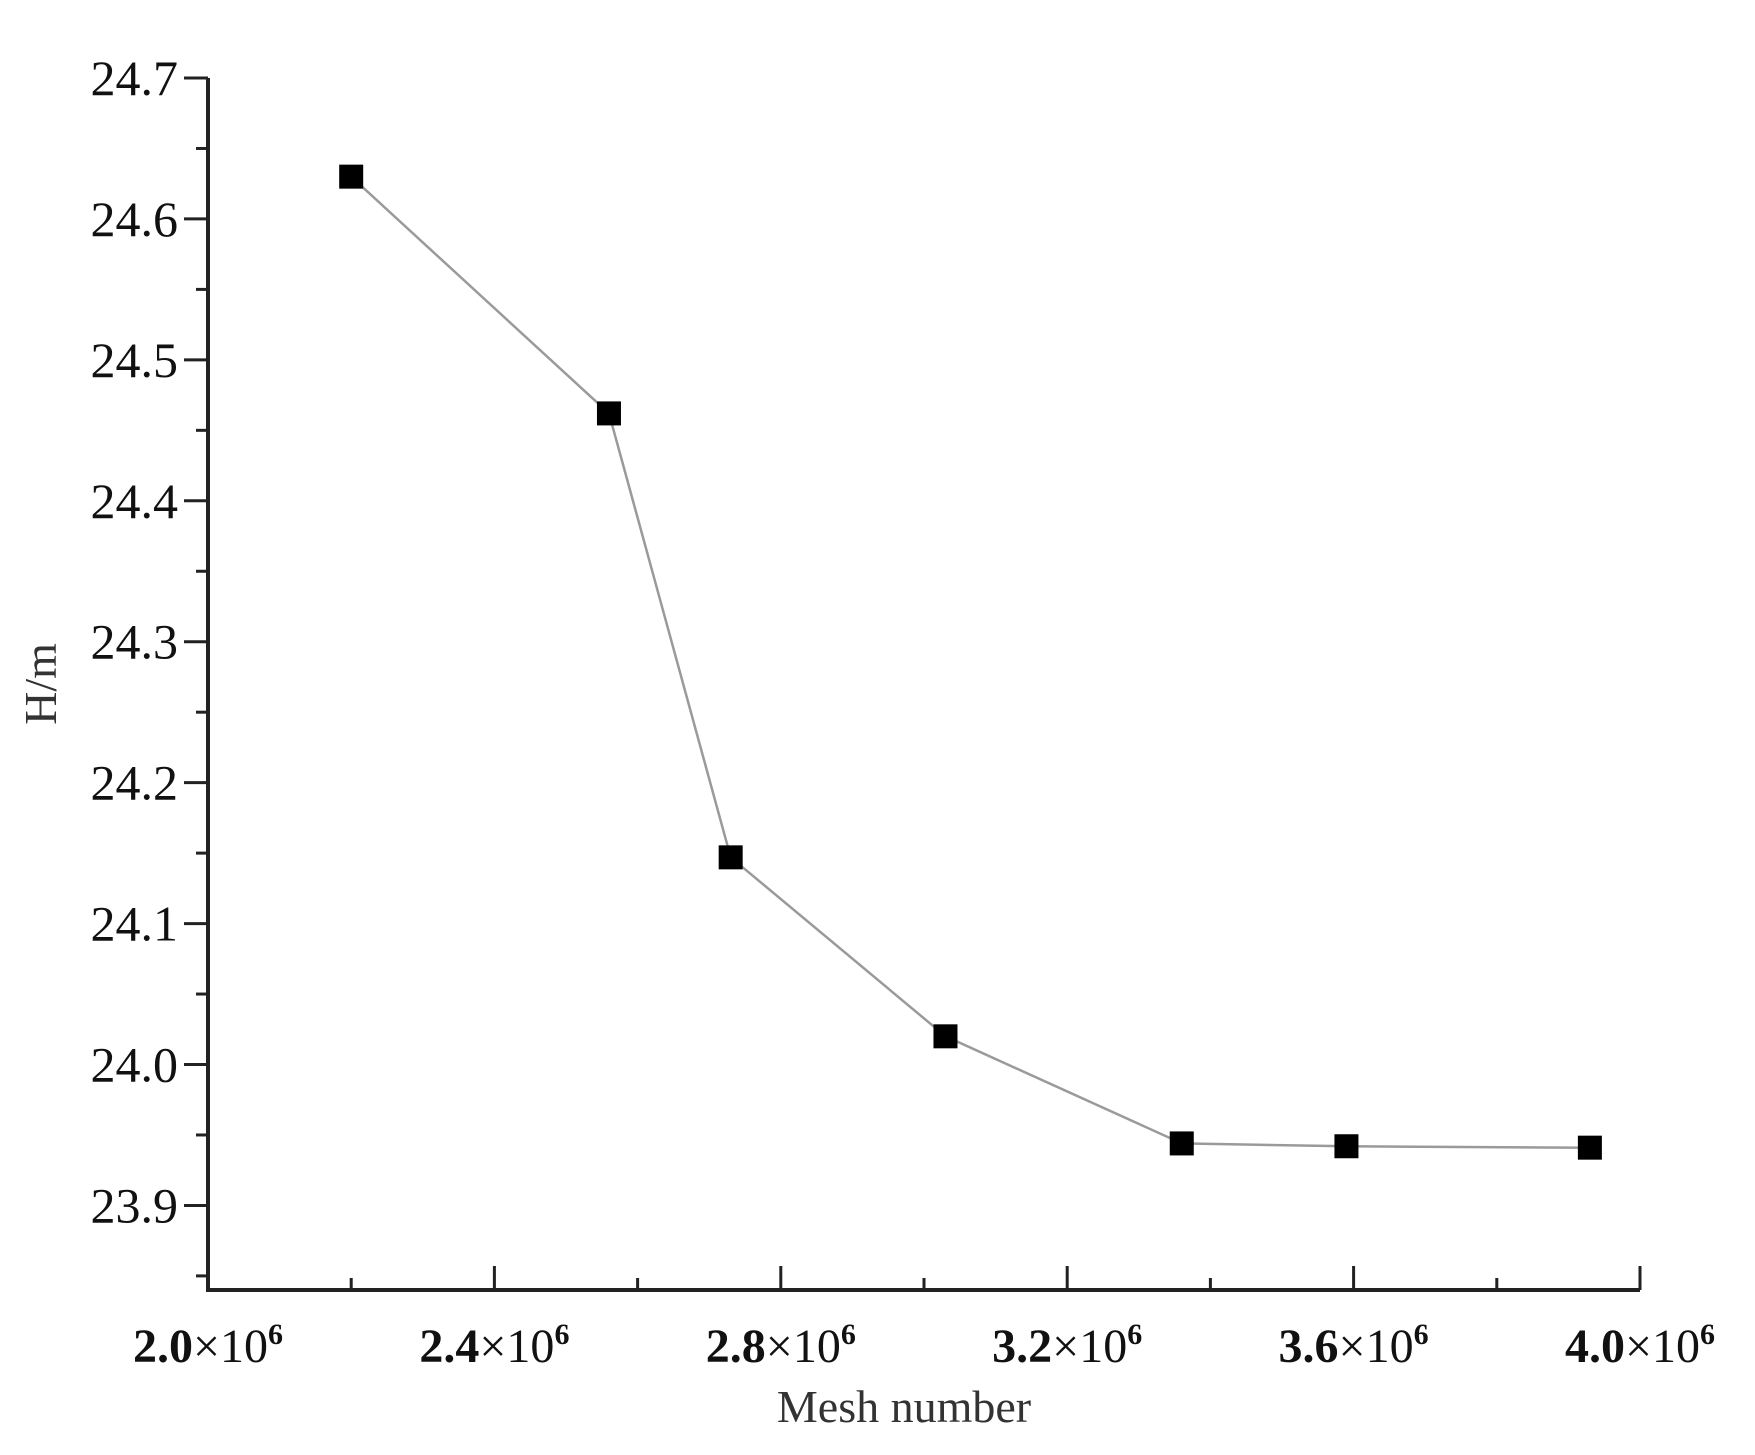 This screenshot has width=1755, height=1455. What do you see at coordinates (135, 924) in the screenshot?
I see `y-tick-label: 24.1` at bounding box center [135, 924].